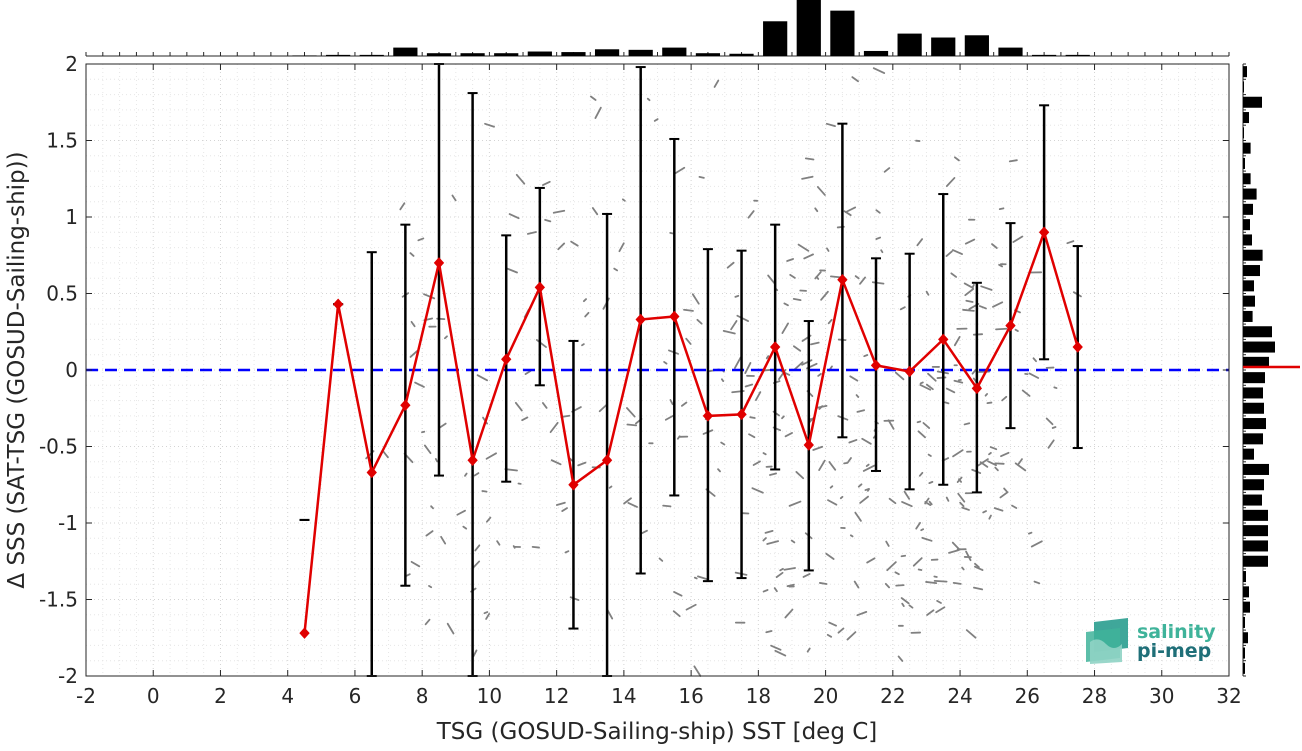  What do you see at coordinates (690, 696) in the screenshot?
I see `x-tick-label: 16` at bounding box center [690, 696].